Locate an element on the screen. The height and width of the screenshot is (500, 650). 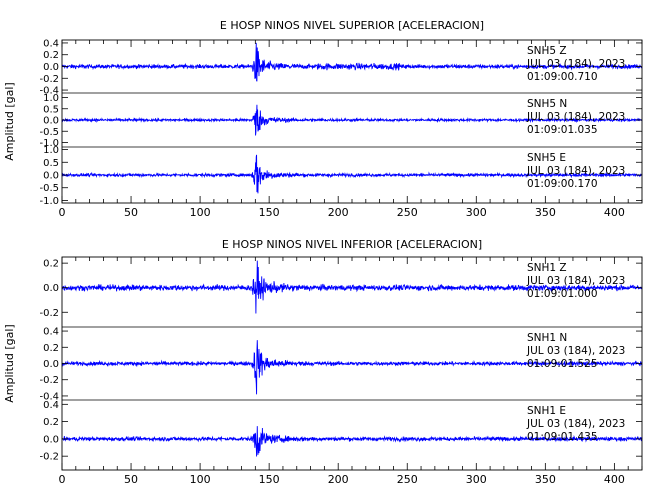
station-label: SNH5 Z is located at coordinates (547, 51).